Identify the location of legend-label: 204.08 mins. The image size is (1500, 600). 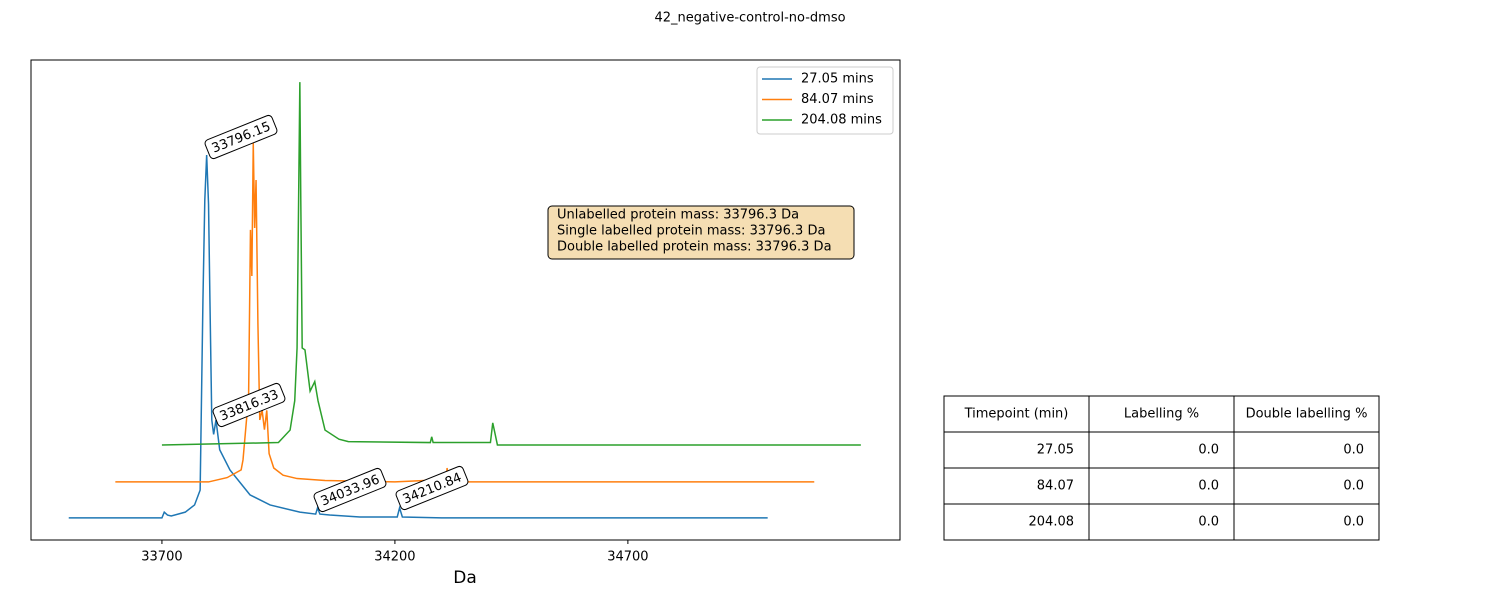
(841, 120).